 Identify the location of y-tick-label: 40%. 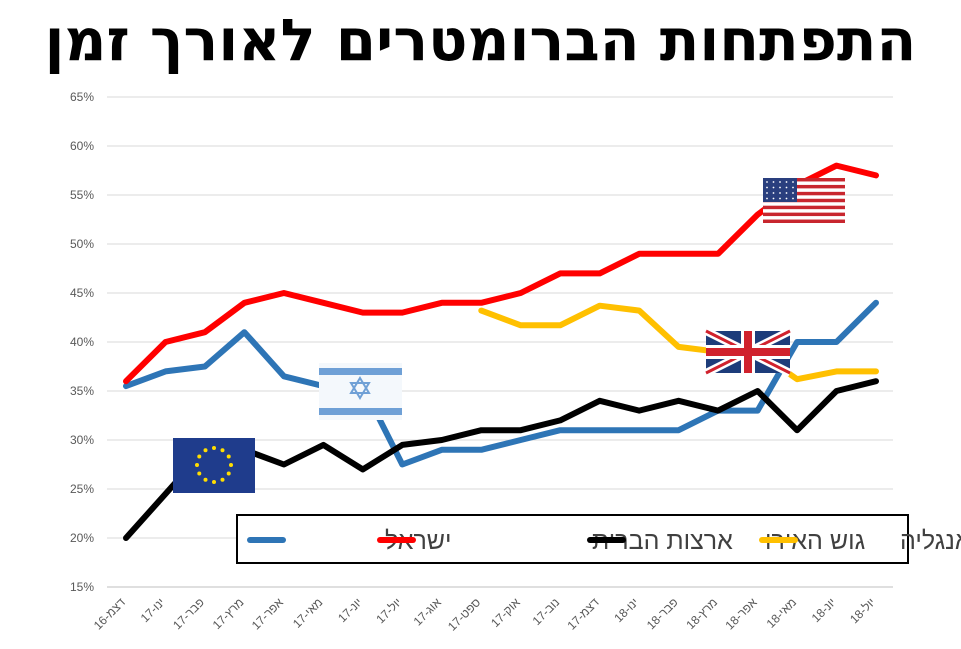
(82, 342).